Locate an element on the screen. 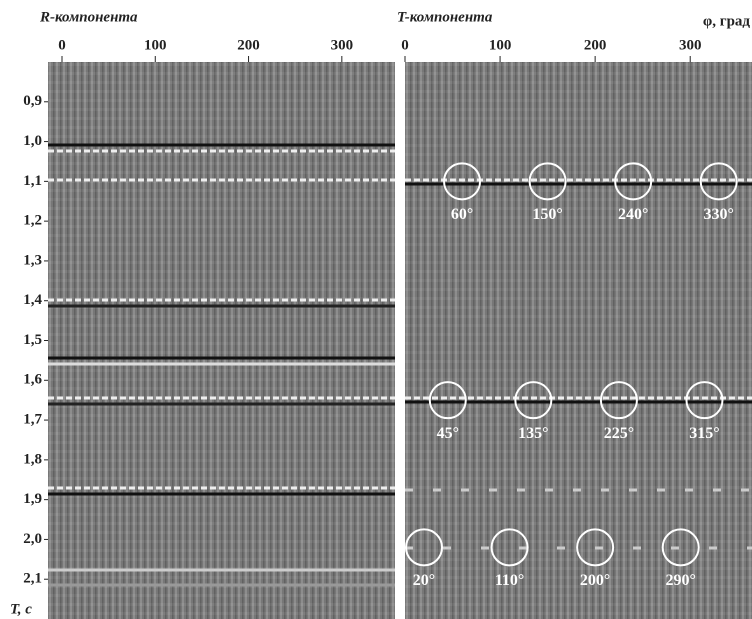 This screenshot has height=619, width=752. panel-divider is located at coordinates (400, 334).